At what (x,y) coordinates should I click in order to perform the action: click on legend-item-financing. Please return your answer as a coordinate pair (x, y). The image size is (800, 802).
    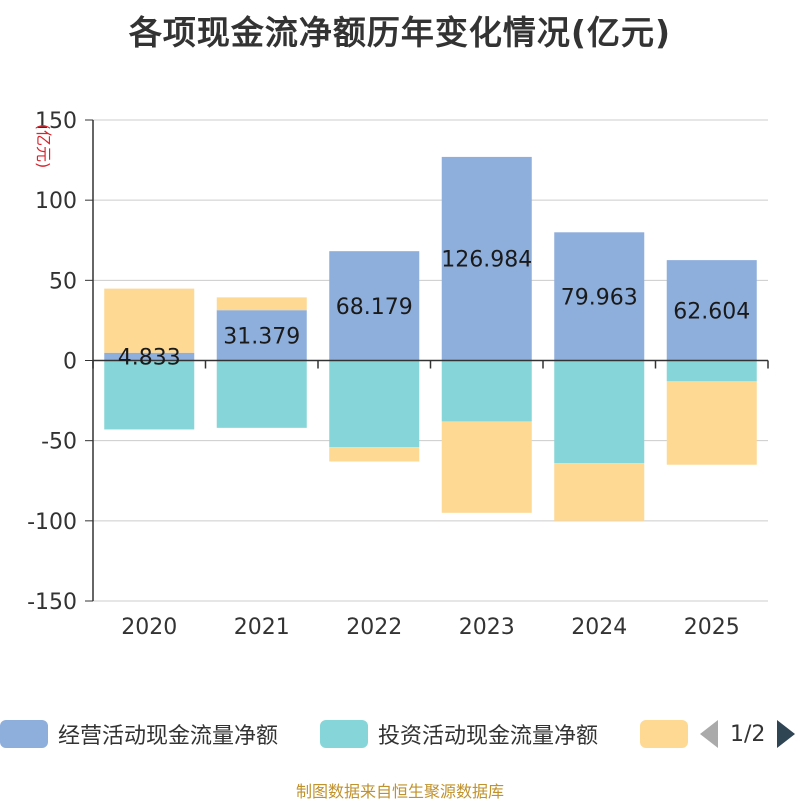
    Looking at the image, I should click on (669, 734).